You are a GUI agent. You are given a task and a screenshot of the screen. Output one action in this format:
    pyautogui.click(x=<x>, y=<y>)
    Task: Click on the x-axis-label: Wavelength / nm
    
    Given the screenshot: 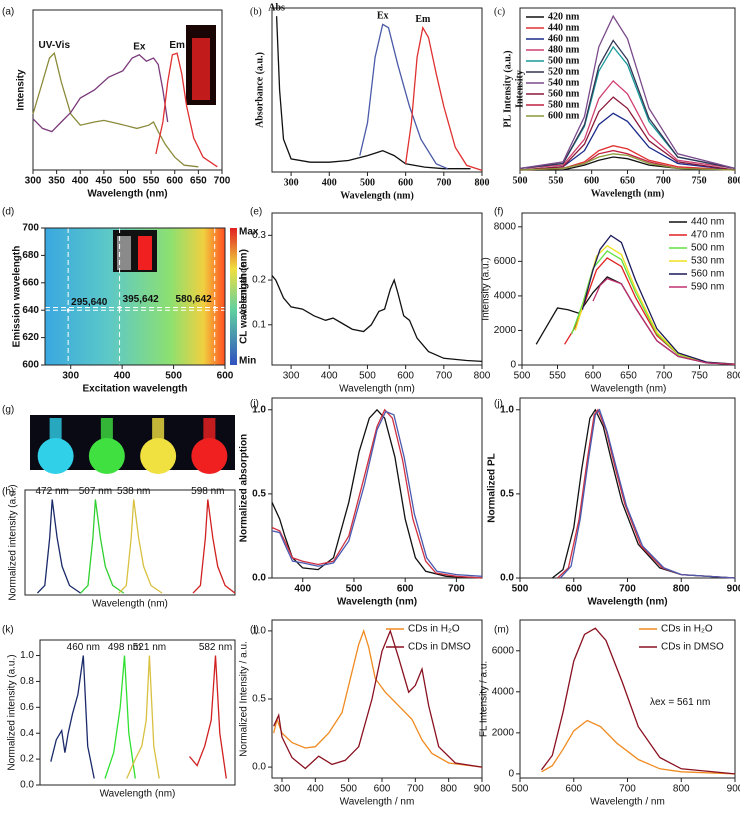 What is the action you would take?
    pyautogui.click(x=627, y=802)
    